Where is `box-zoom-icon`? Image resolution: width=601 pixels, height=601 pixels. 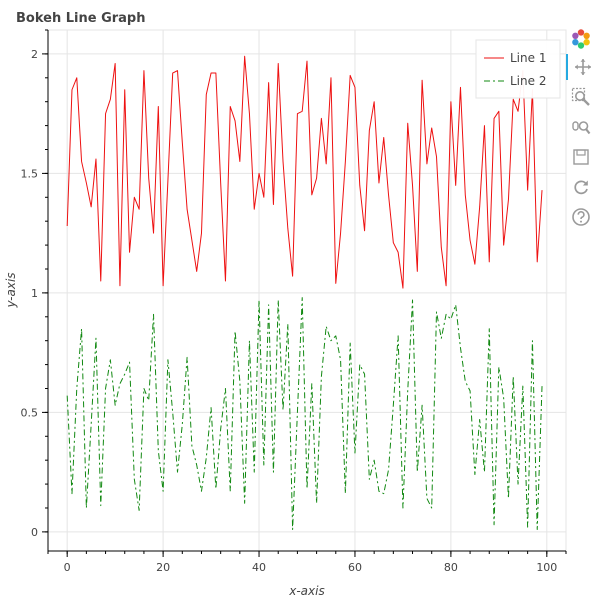
box-zoom-icon is located at coordinates (580, 96).